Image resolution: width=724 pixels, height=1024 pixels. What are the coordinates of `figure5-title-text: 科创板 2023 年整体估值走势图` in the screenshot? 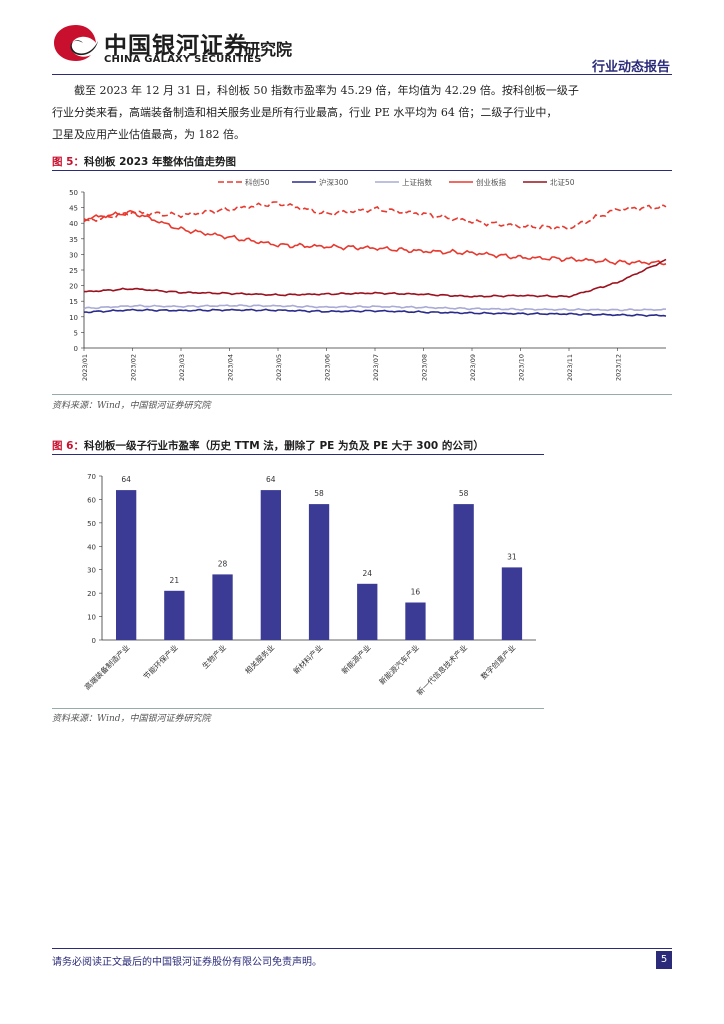 It's located at (160, 162).